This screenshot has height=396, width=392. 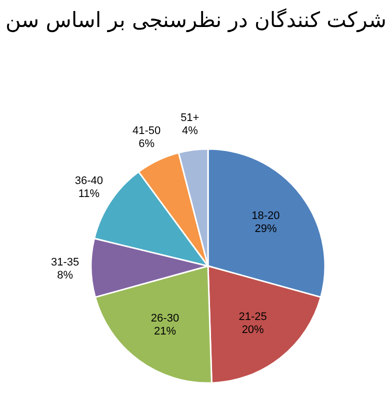 I want to click on data-label: 29%, so click(x=265, y=229).